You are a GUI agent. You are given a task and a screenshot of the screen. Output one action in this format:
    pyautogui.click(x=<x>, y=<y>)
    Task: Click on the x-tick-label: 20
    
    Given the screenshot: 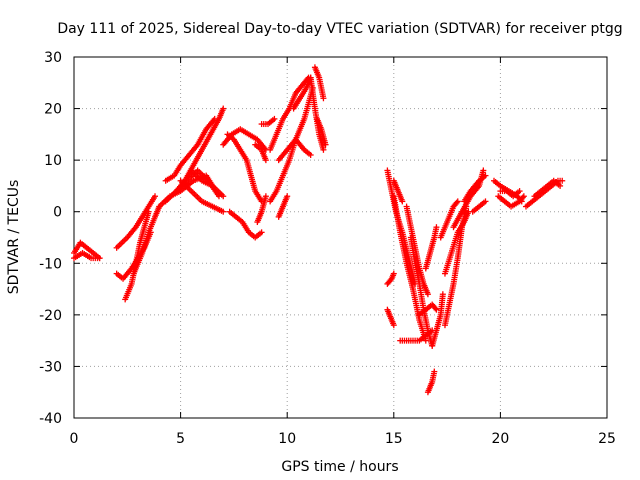 What is the action you would take?
    pyautogui.click(x=500, y=439)
    